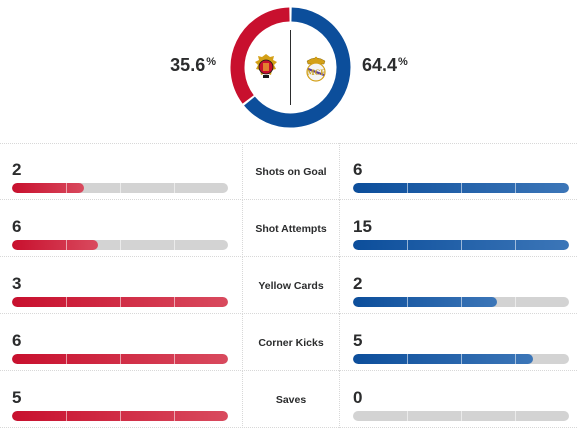  Describe the element at coordinates (380, 65) in the screenshot. I see `away-possession-value: 64.4` at that location.